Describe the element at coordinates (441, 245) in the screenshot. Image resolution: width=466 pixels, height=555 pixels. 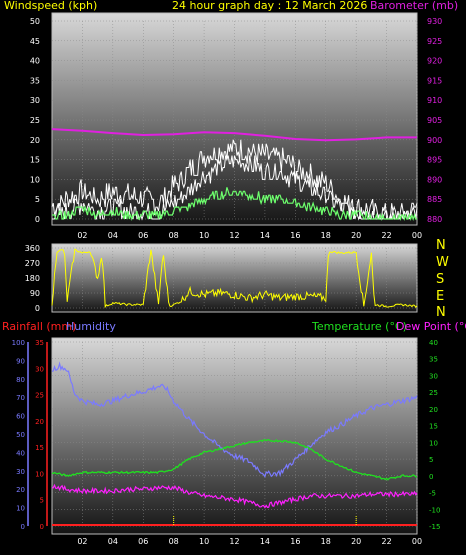
I see `compass-label-north-top: N` at that location.